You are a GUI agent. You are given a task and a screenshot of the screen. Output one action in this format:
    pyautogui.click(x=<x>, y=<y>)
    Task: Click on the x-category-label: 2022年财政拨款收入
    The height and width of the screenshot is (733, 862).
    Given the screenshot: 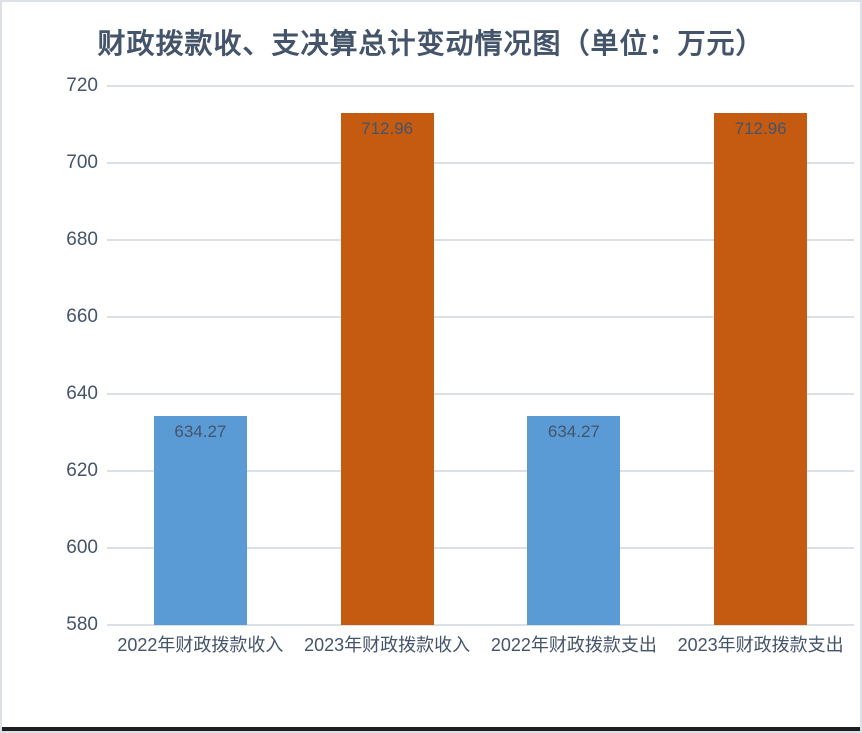 What is the action you would take?
    pyautogui.click(x=200, y=645)
    